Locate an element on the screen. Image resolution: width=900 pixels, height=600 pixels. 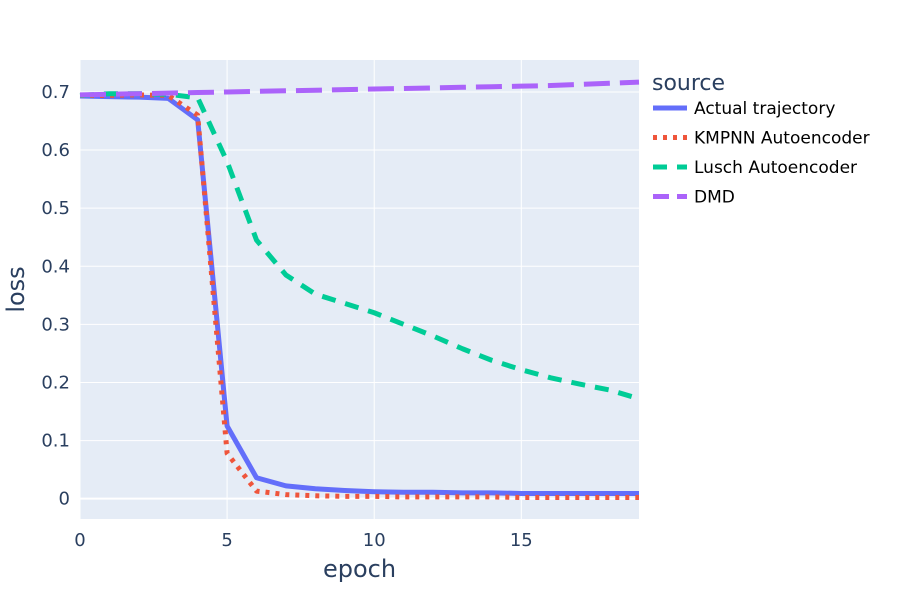
x-axis-ticks: 0 5 10 15 is located at coordinates (303, 540).